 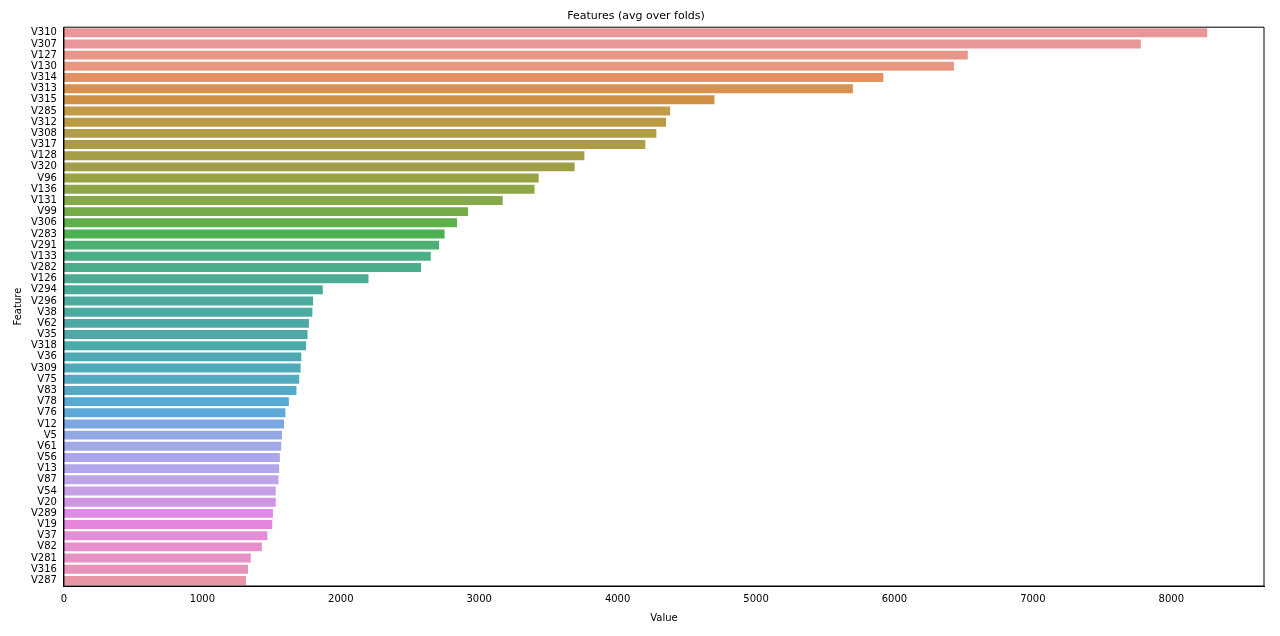 What do you see at coordinates (43, 132) in the screenshot?
I see `y-tick-label: V308` at bounding box center [43, 132].